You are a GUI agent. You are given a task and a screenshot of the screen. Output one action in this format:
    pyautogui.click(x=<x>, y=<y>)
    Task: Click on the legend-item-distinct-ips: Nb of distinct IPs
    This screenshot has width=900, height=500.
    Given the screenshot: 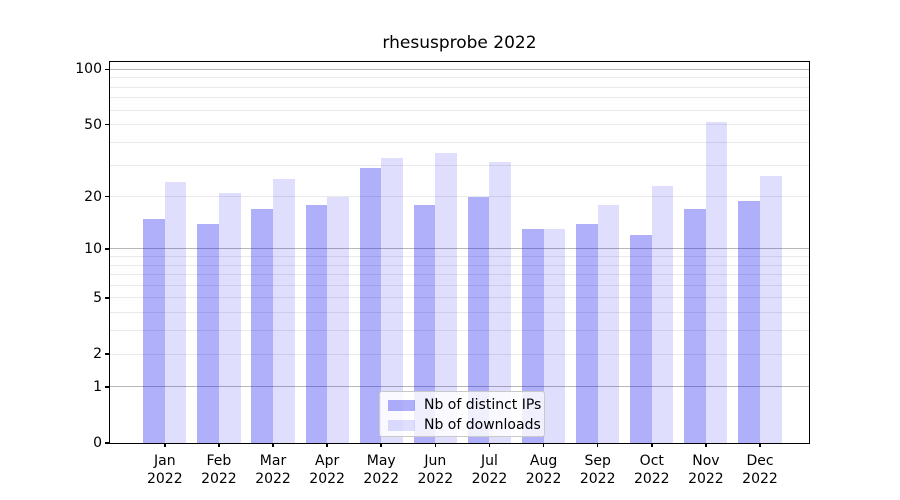 What is the action you would take?
    pyautogui.click(x=466, y=405)
    